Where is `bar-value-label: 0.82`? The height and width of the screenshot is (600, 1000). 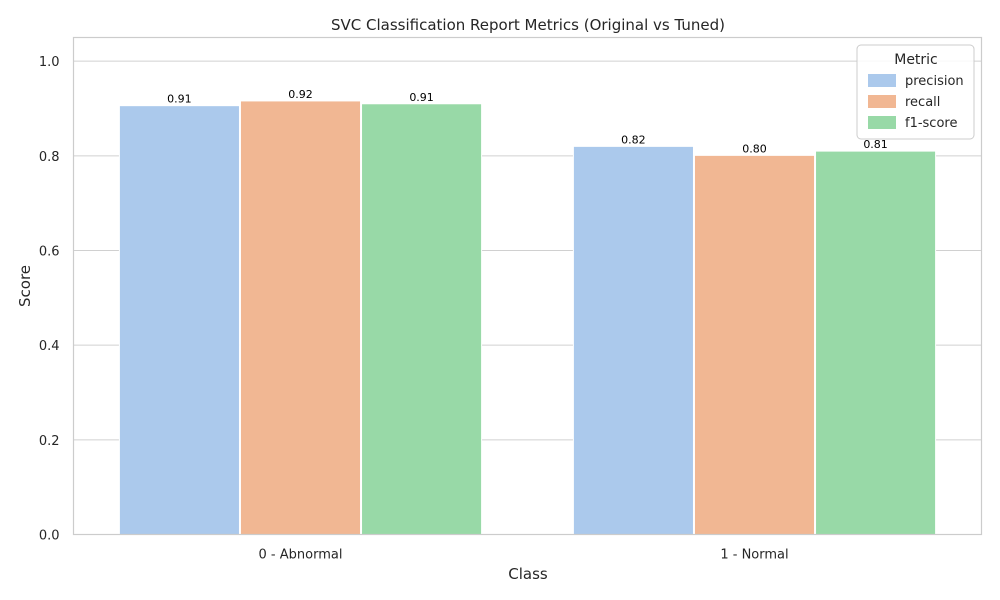 bar-value-label: 0.82 is located at coordinates (633, 139).